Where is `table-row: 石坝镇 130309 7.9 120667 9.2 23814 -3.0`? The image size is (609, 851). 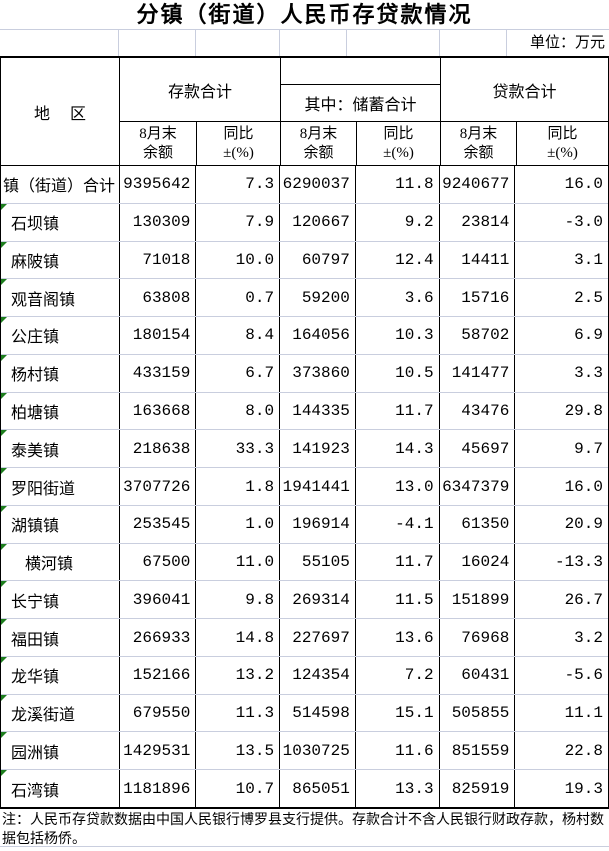 table-row: 石坝镇 130309 7.9 120667 9.2 23814 -3.0 is located at coordinates (304, 221).